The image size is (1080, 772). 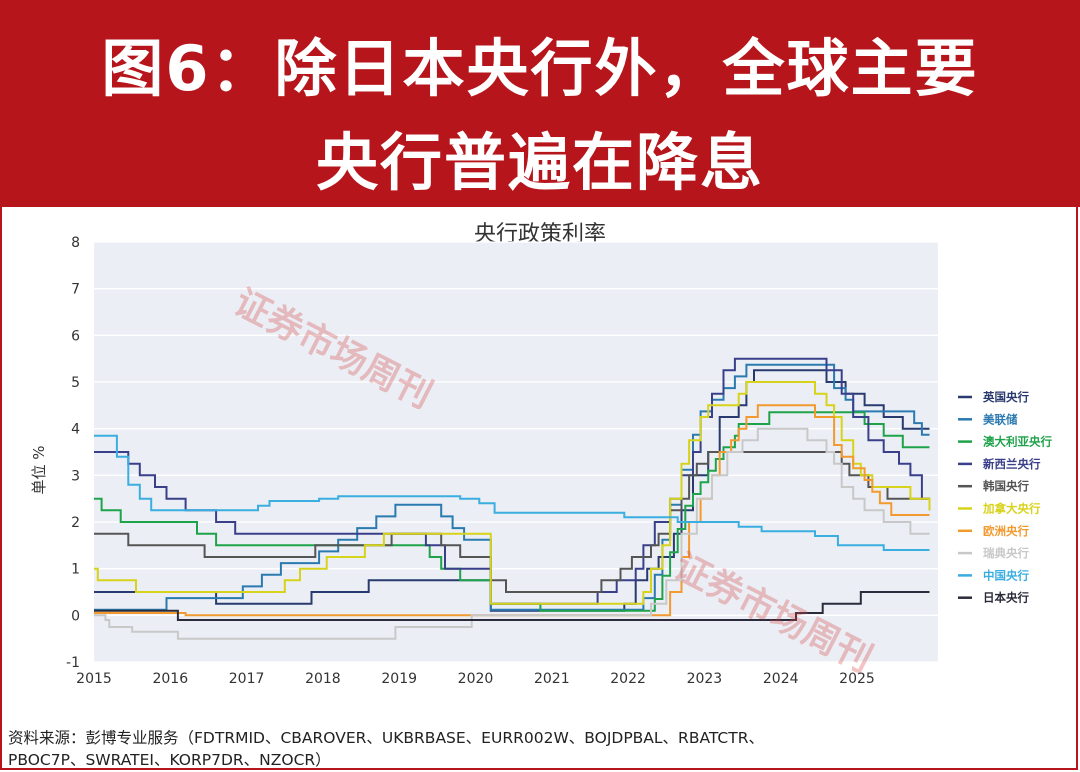 What do you see at coordinates (169, 760) in the screenshot?
I see `source-line-2: PBOC7P、SWRATEI、KORP7DR、NZOCR）` at bounding box center [169, 760].